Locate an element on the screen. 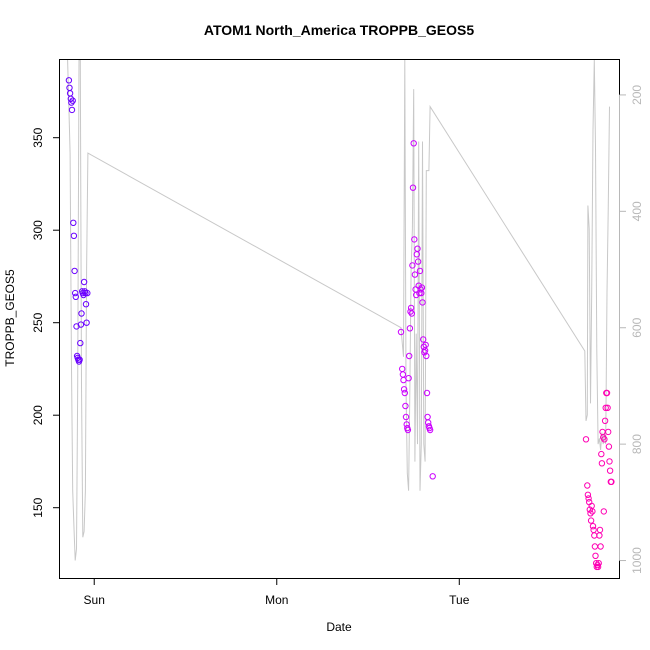  chart-title: ATOM1 North_America TROPPB_GEOS5 is located at coordinates (339, 30).